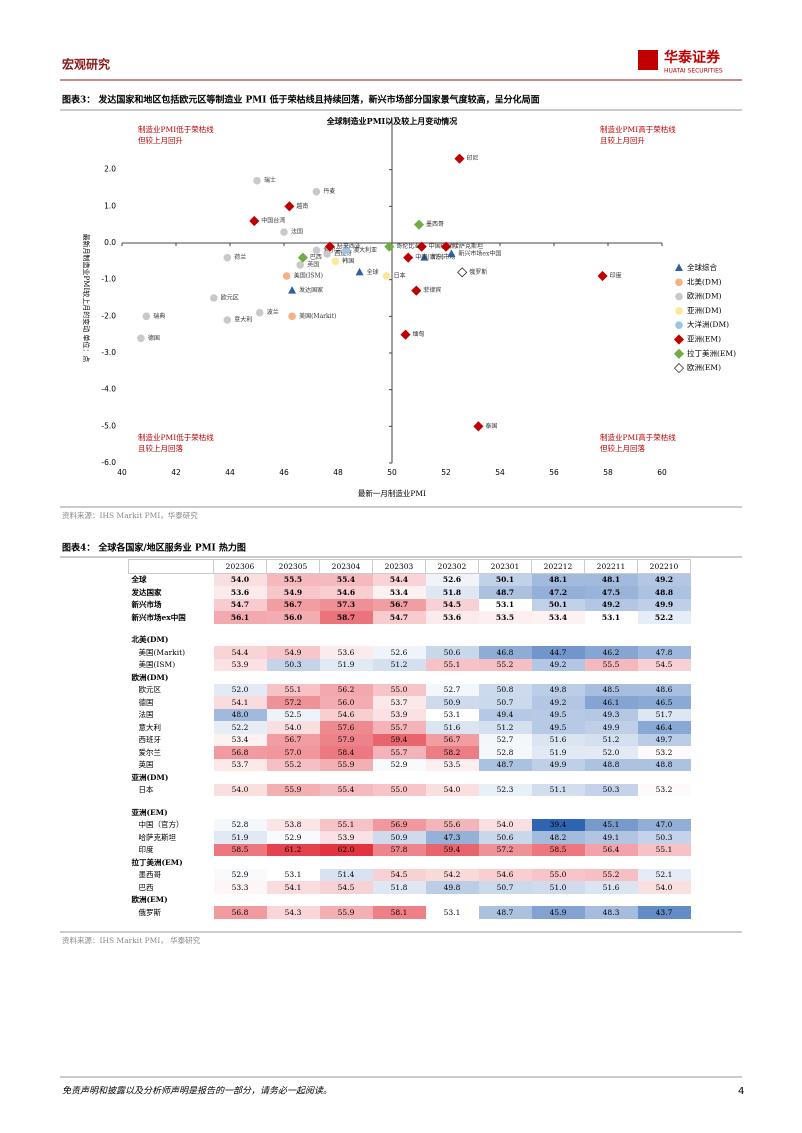  What do you see at coordinates (558, 652) in the screenshot?
I see `heat-cell: 44.7` at bounding box center [558, 652].